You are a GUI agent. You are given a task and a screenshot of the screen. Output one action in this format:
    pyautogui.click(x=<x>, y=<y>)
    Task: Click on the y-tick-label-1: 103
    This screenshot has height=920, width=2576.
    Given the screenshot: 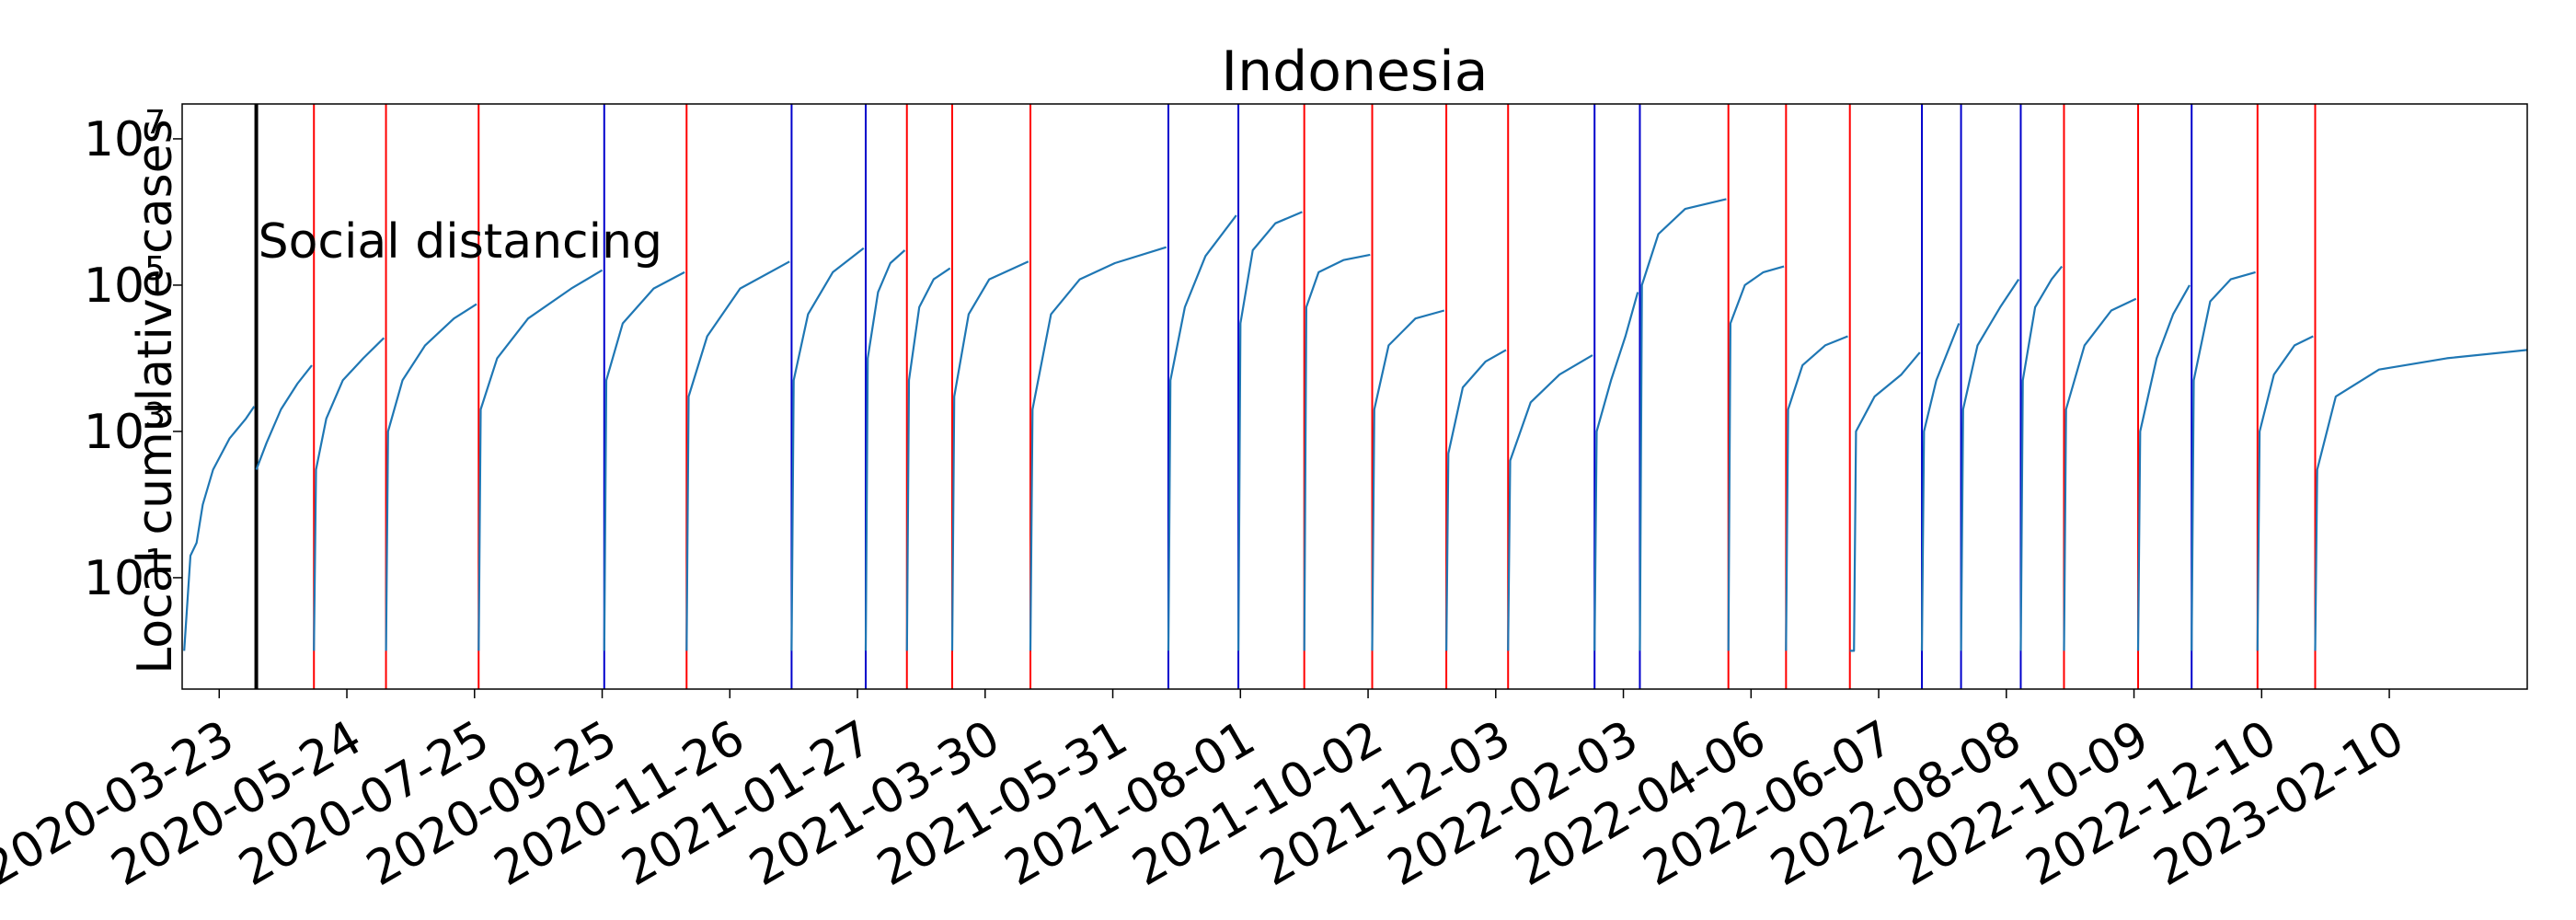 What is the action you would take?
    pyautogui.click(x=125, y=428)
    